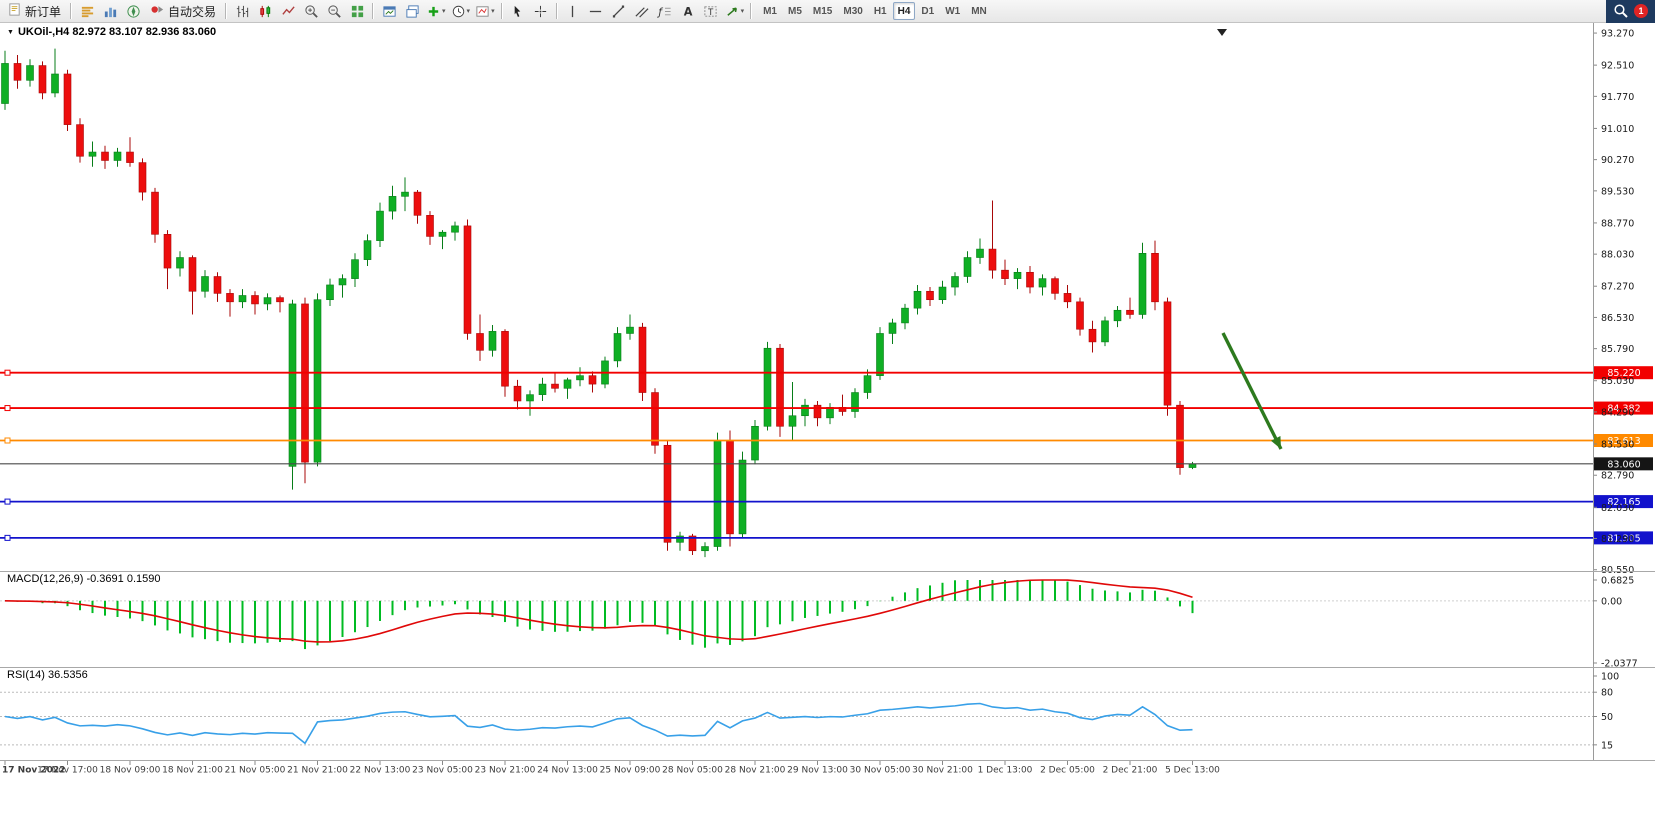 This screenshot has width=1655, height=825. I want to click on vertical-line-tool-button, so click(573, 11).